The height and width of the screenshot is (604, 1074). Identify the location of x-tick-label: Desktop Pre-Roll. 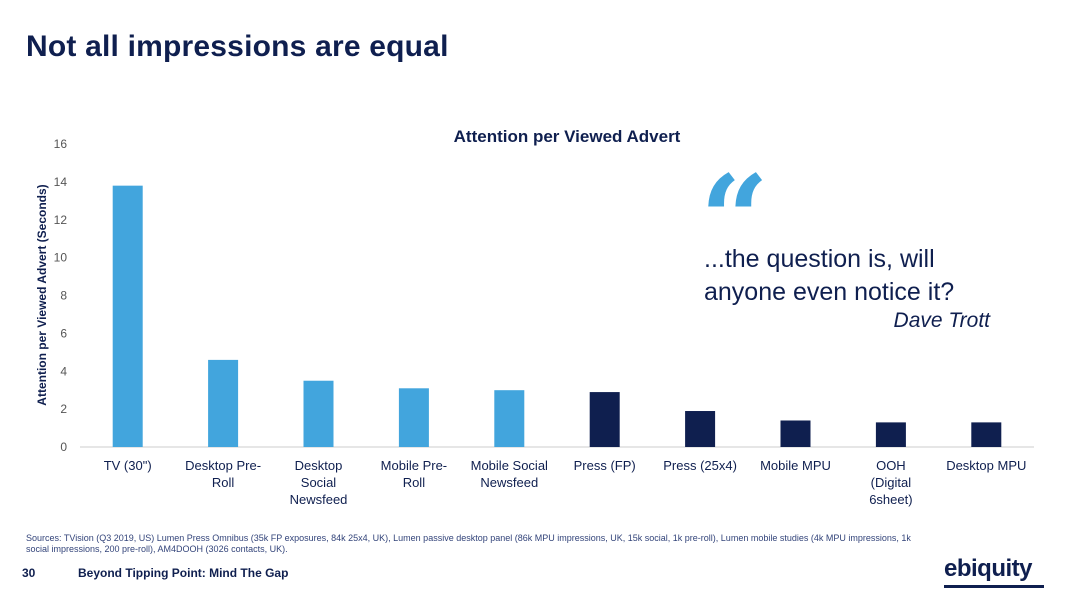
(223, 474).